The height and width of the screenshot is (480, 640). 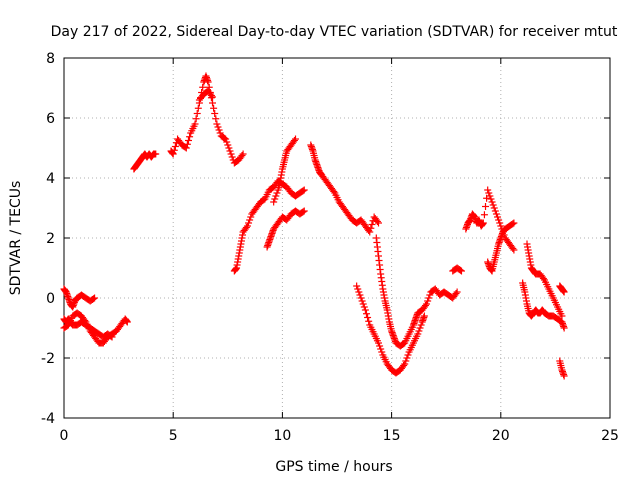 I want to click on y-tick-label: 4, so click(x=50, y=179).